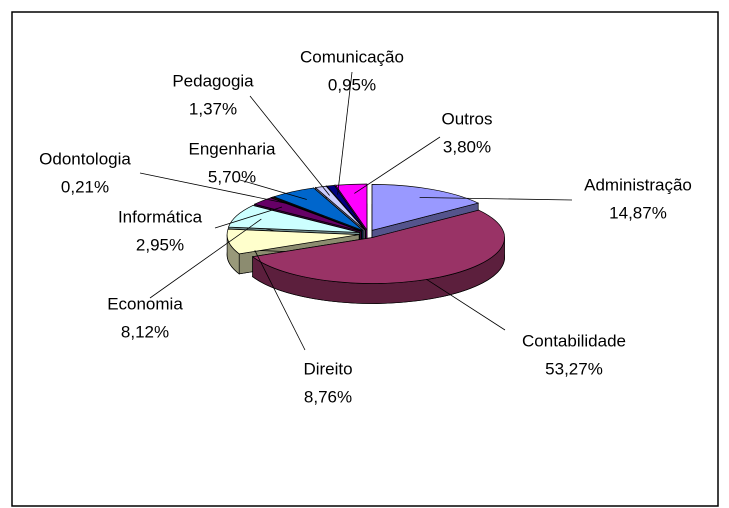 This screenshot has width=729, height=508. What do you see at coordinates (233, 148) in the screenshot?
I see `slice-label: Engenharia` at bounding box center [233, 148].